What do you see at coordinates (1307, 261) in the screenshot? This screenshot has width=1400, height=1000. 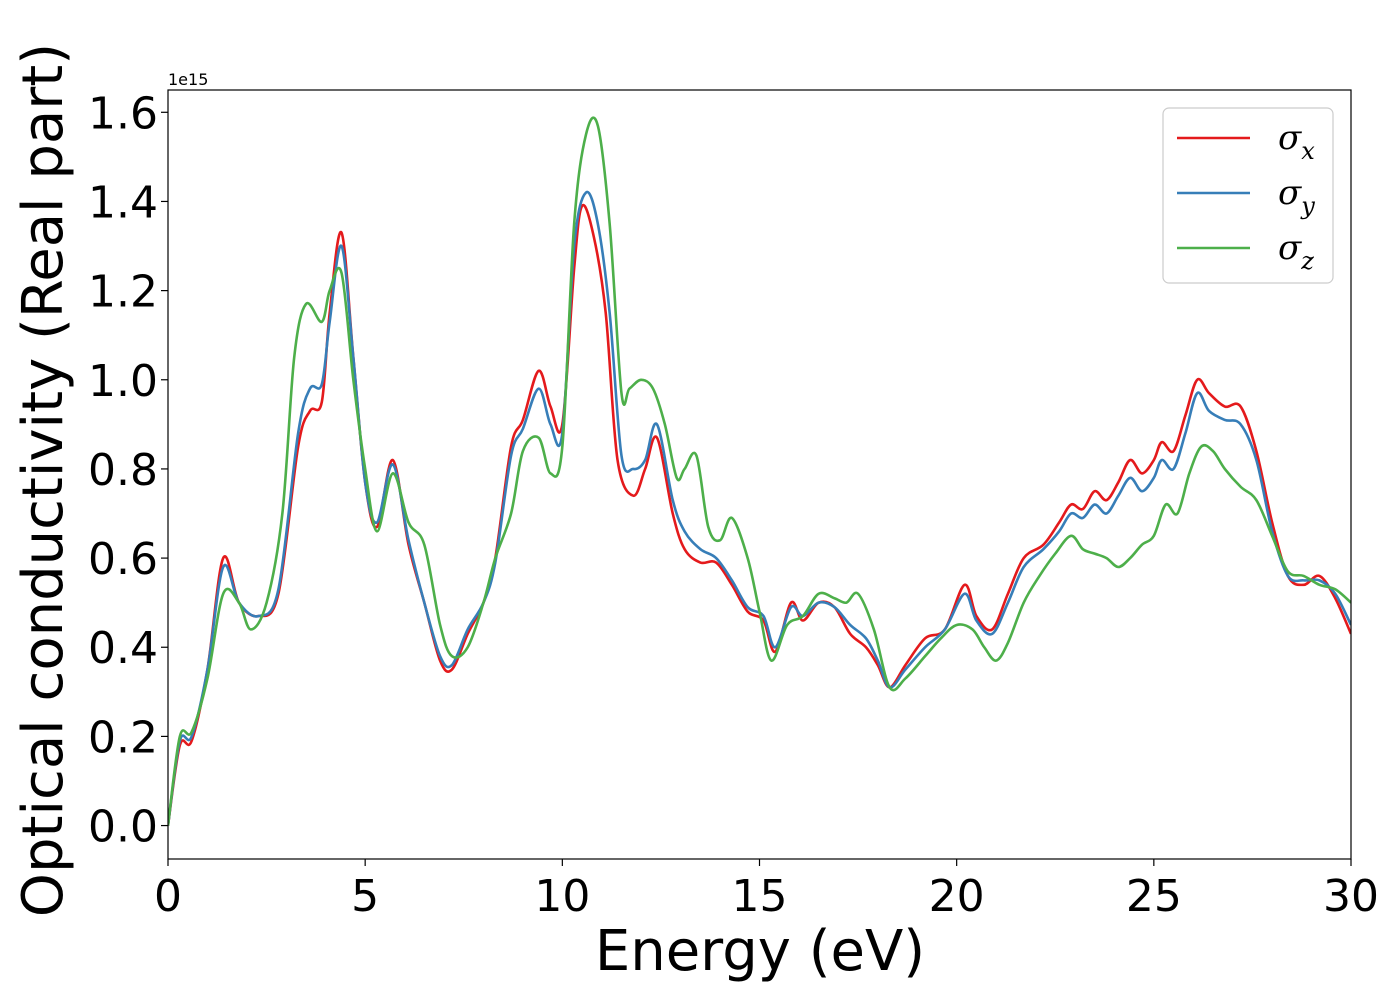 I see `legend-subscript: z` at bounding box center [1307, 261].